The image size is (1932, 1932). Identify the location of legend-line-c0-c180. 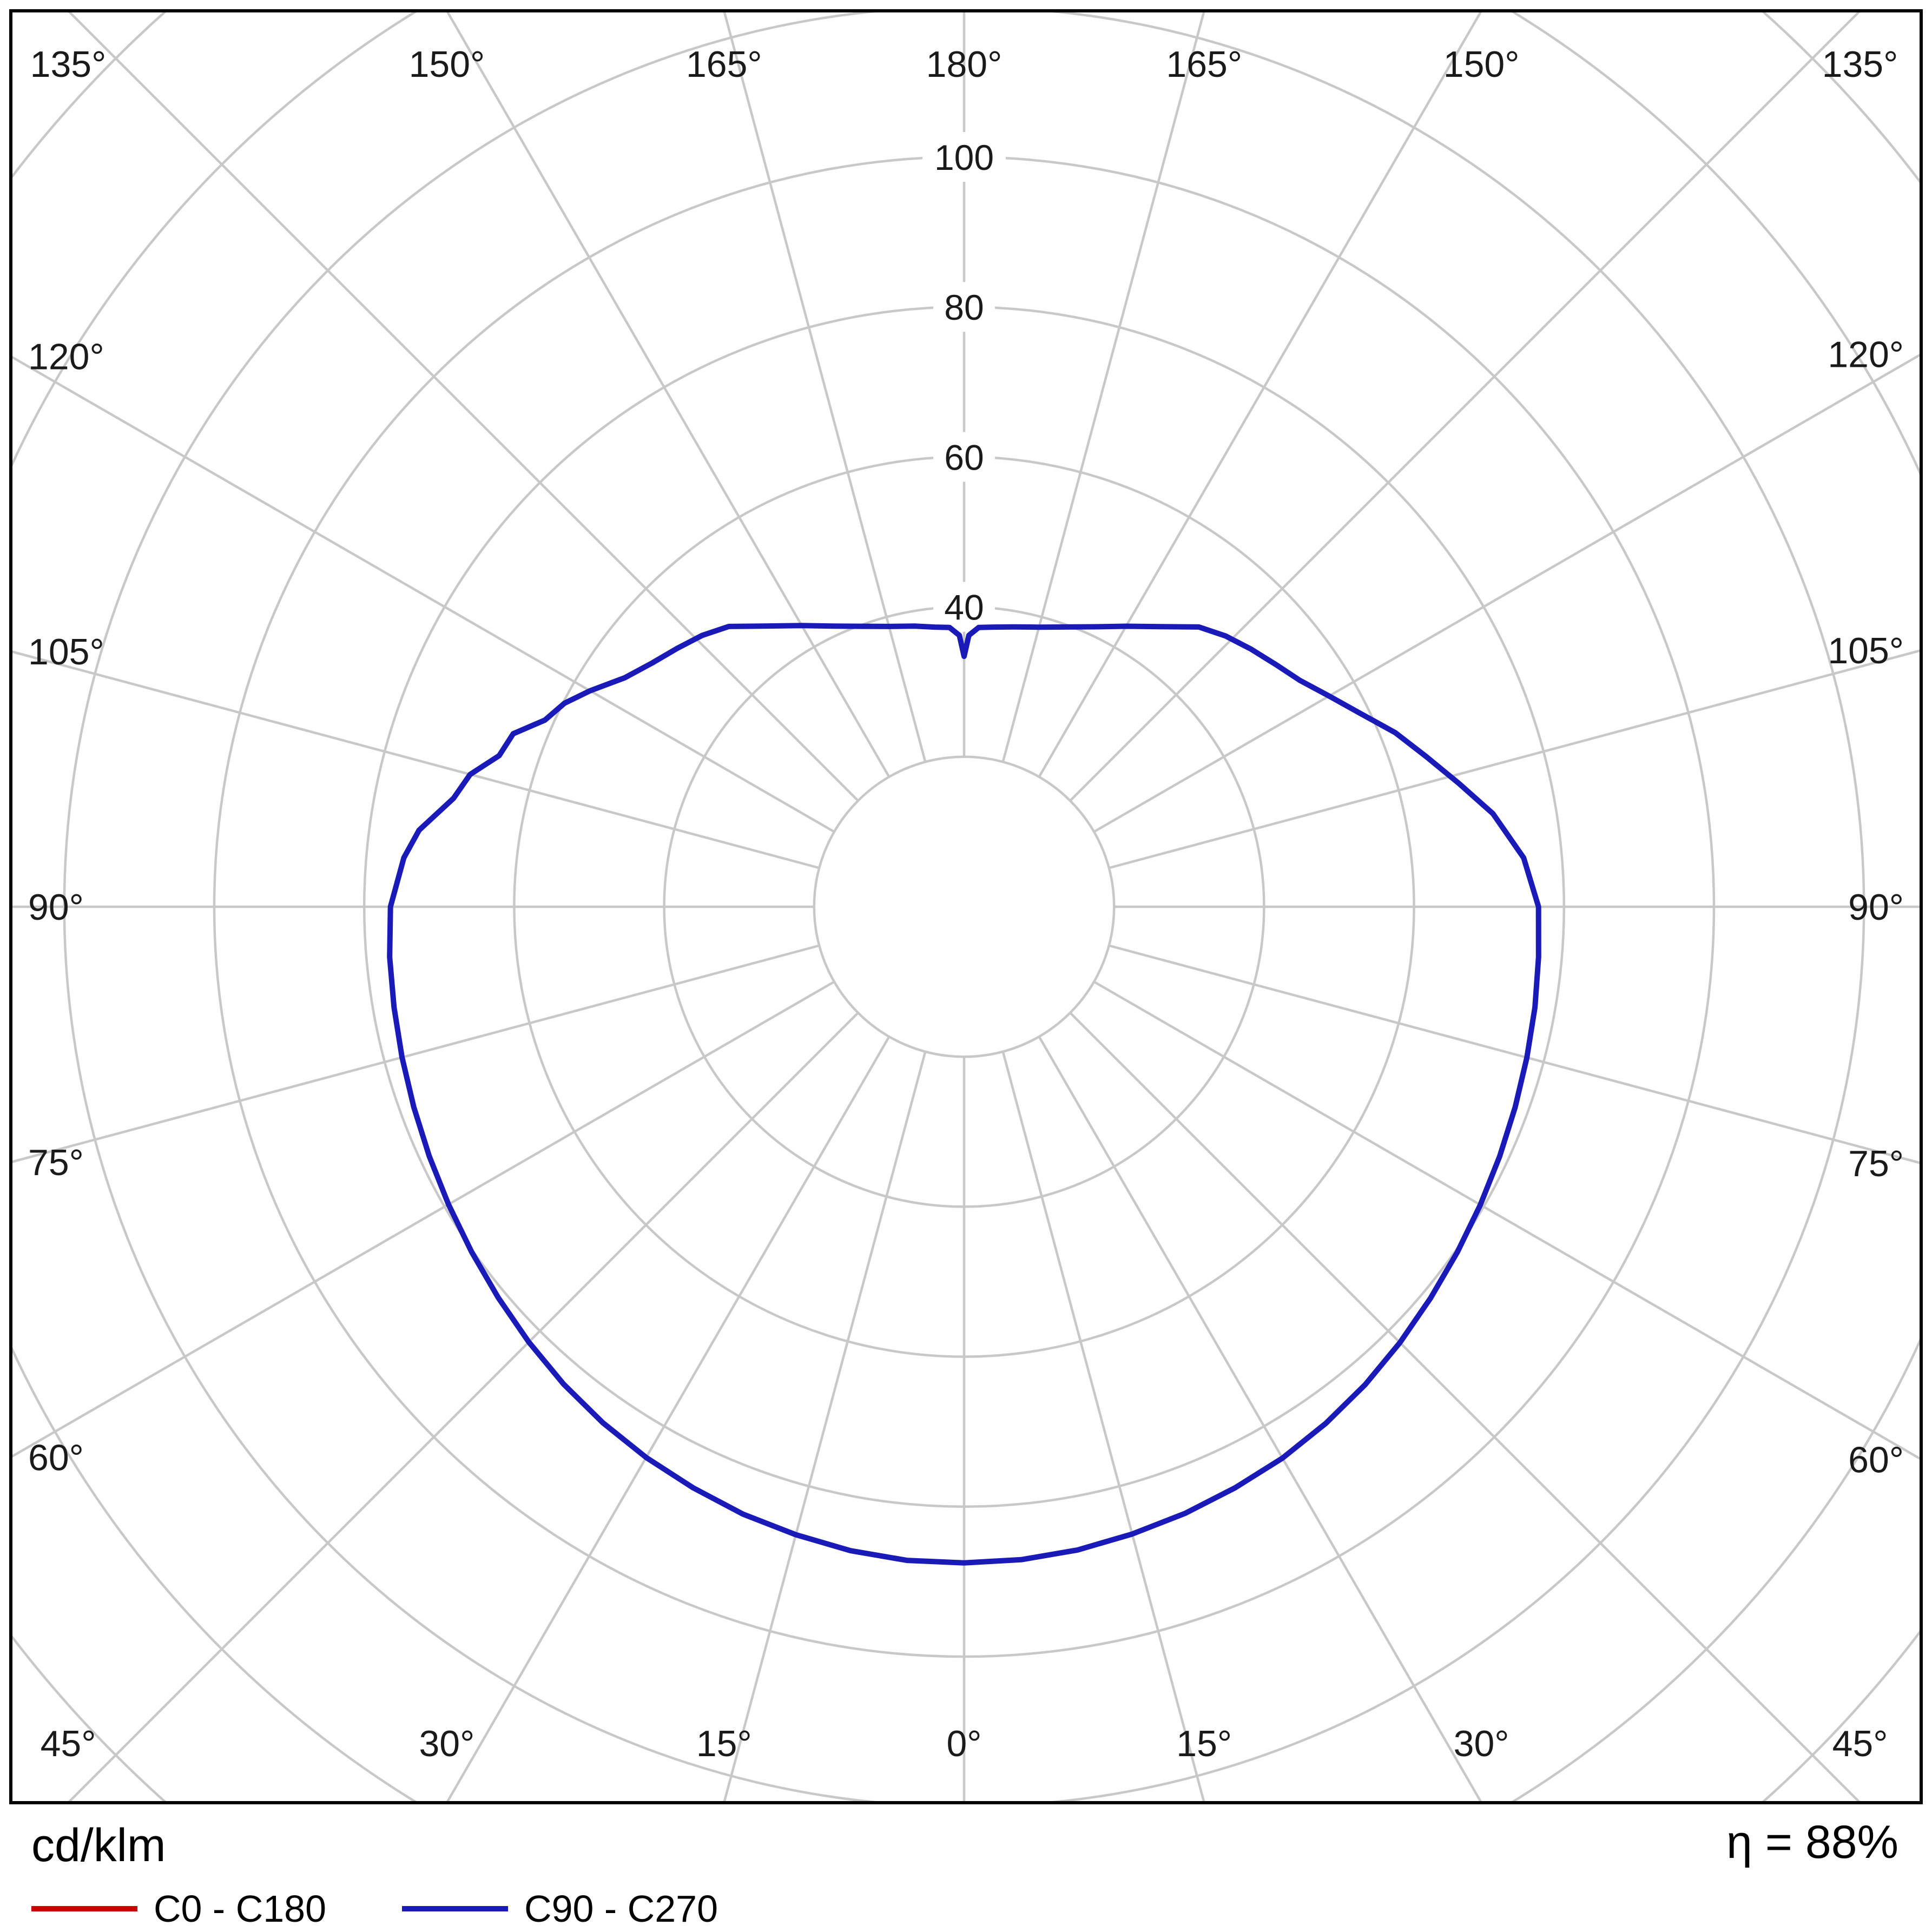
(84, 1908).